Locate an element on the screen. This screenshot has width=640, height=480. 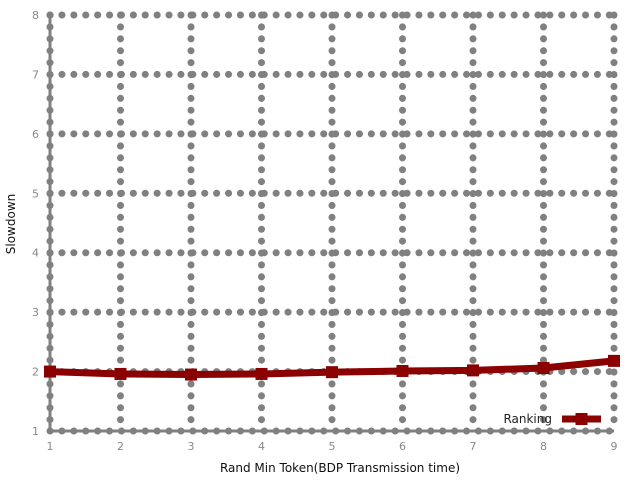
legend-label-0: Ranking is located at coordinates (527, 419).